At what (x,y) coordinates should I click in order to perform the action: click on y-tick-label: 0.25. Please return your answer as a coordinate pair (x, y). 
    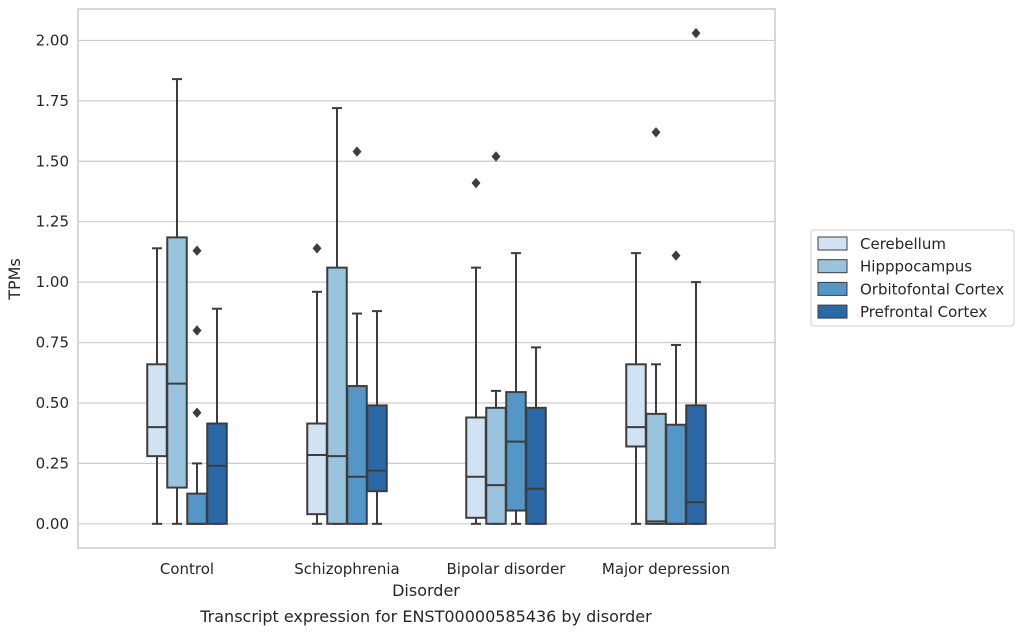
    Looking at the image, I should click on (52, 463).